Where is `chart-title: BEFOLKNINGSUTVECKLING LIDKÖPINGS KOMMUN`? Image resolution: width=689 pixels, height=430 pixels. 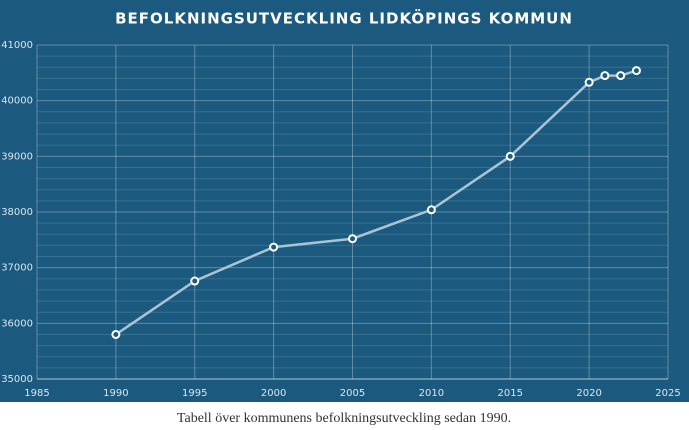 chart-title: BEFOLKNINGSUTVECKLING LIDKÖPINGS KOMMUN is located at coordinates (344, 18).